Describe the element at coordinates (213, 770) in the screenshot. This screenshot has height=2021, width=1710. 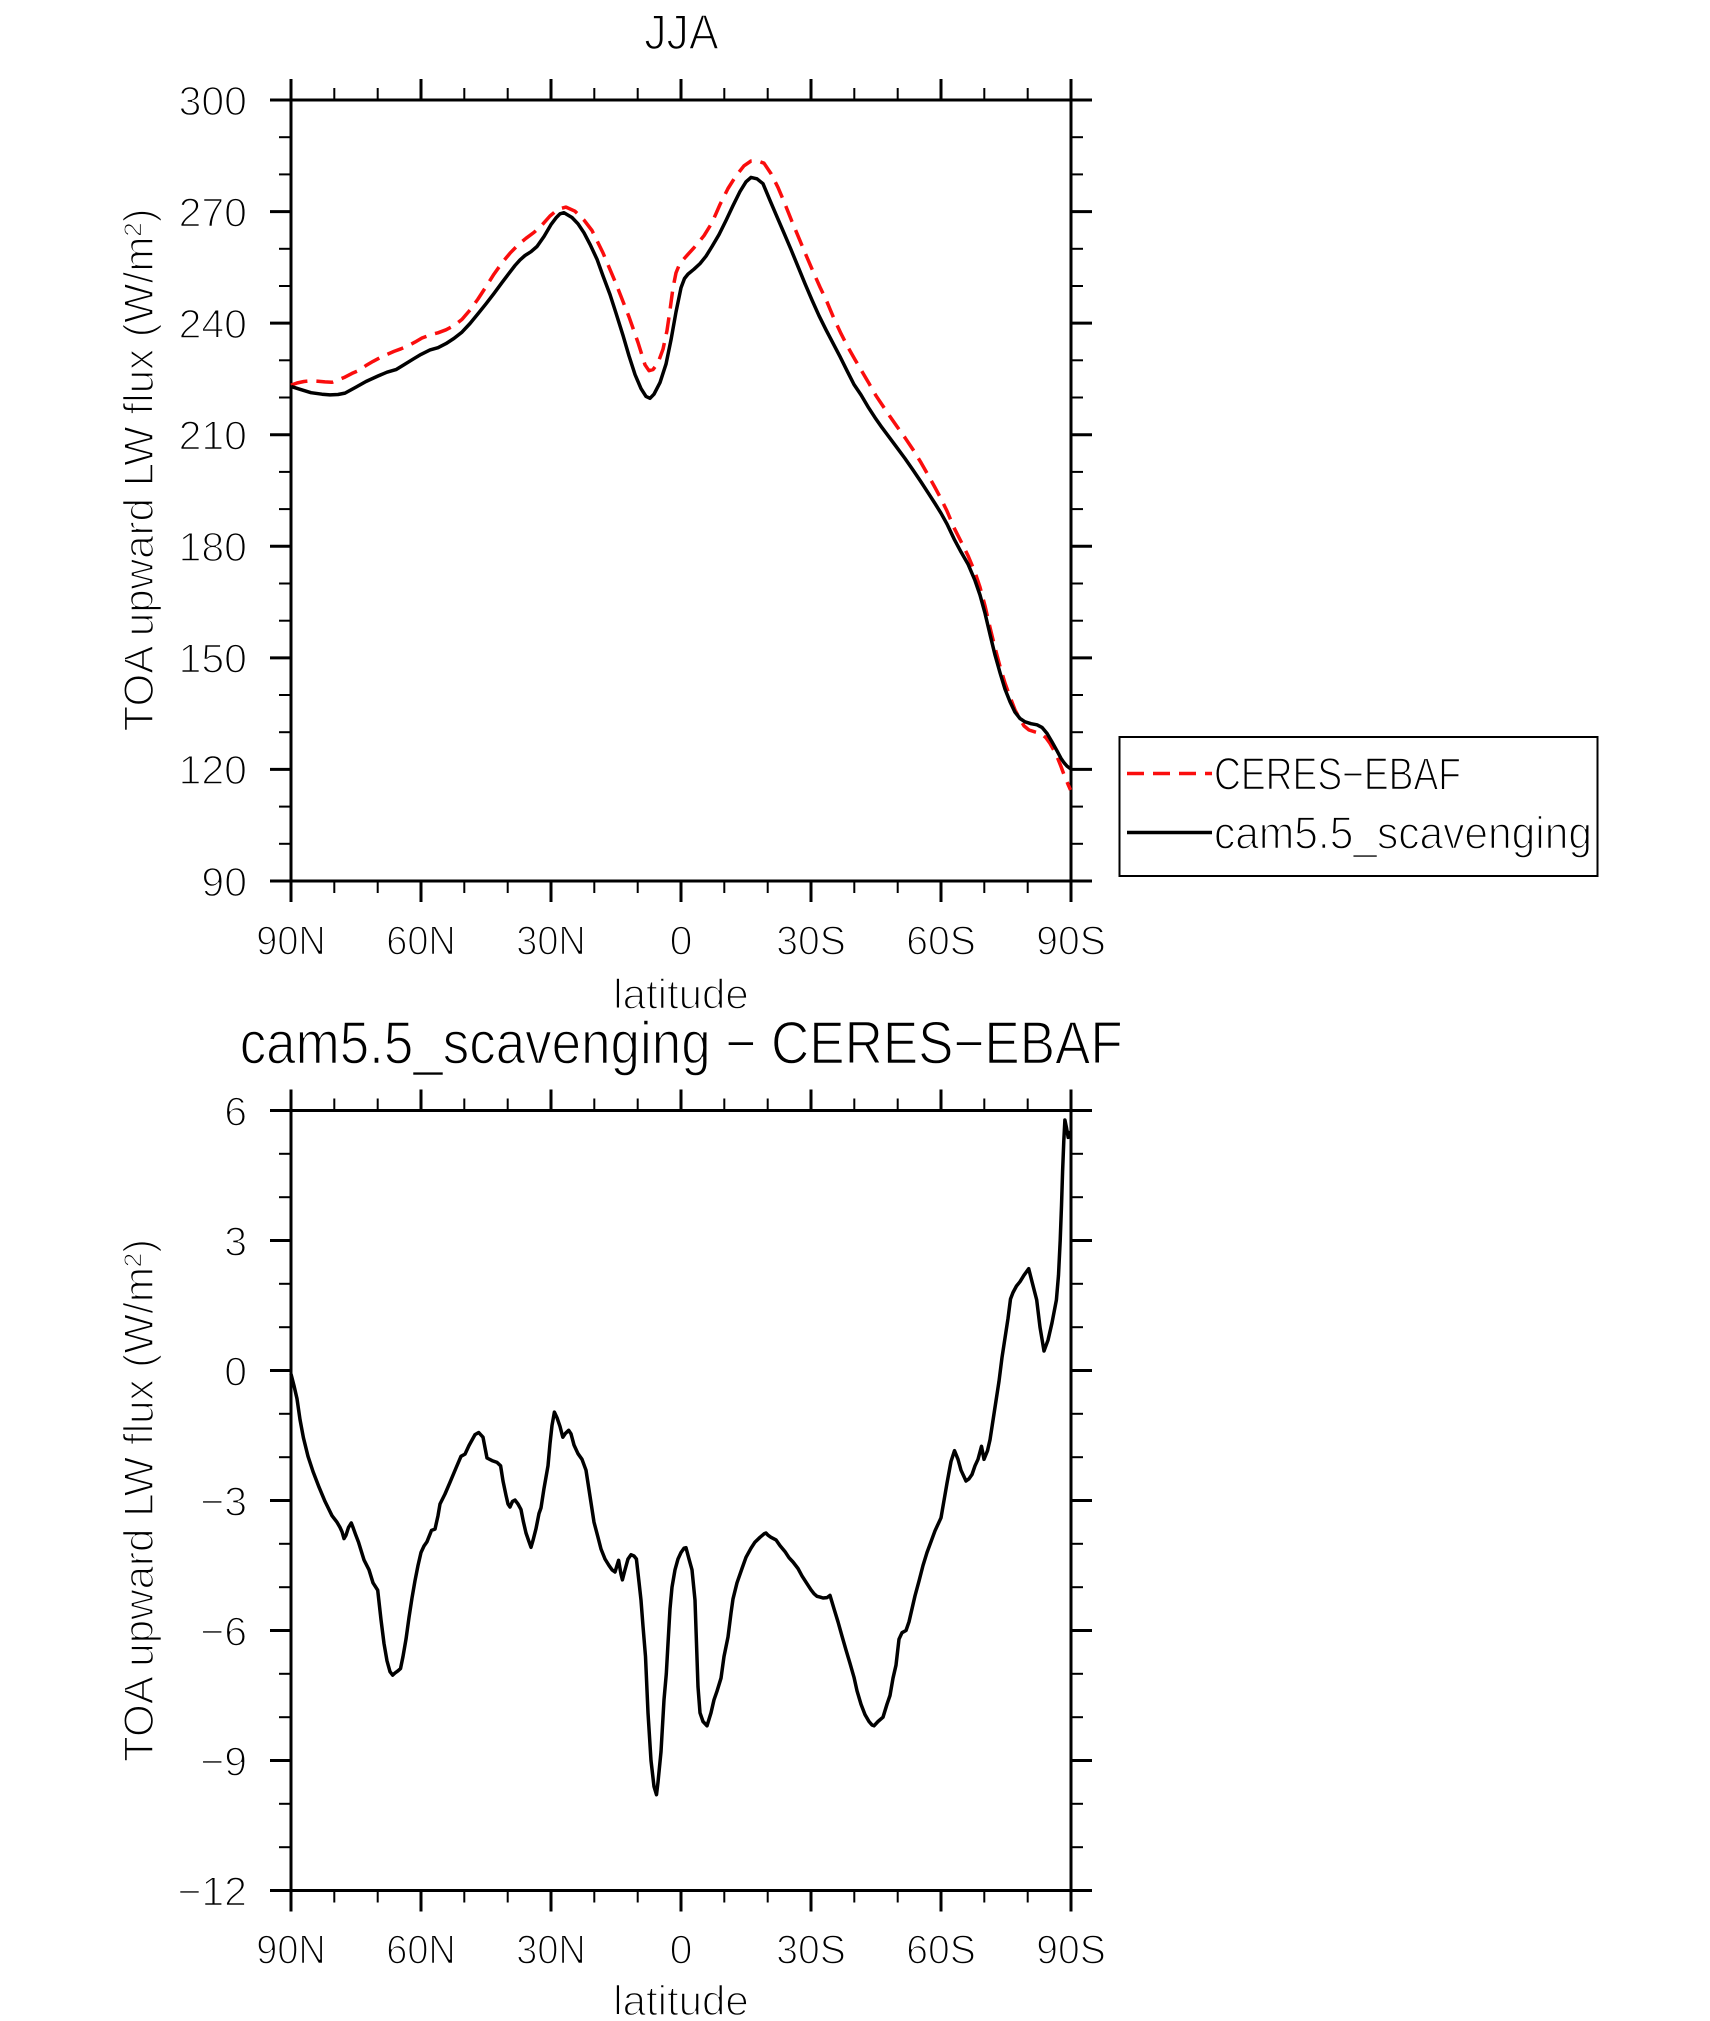
I see `svg-text: 120` at that location.